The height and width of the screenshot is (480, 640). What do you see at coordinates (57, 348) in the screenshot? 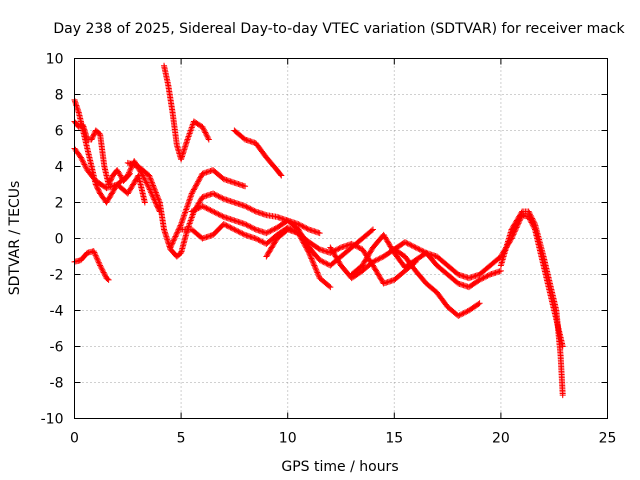
I see `y-tick-label: -6` at bounding box center [57, 348].